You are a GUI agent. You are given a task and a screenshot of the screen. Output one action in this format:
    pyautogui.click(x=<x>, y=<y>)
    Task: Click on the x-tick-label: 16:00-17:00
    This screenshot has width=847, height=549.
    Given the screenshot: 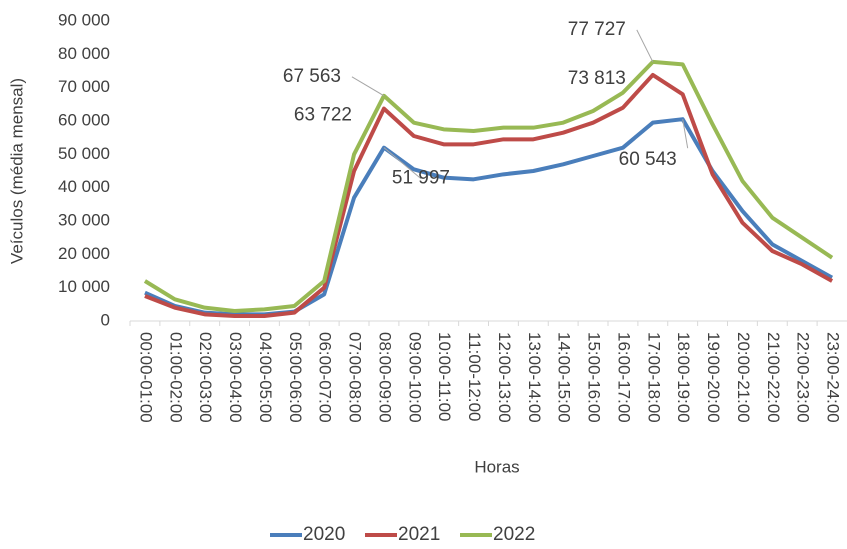 What is the action you would take?
    pyautogui.click(x=623, y=377)
    